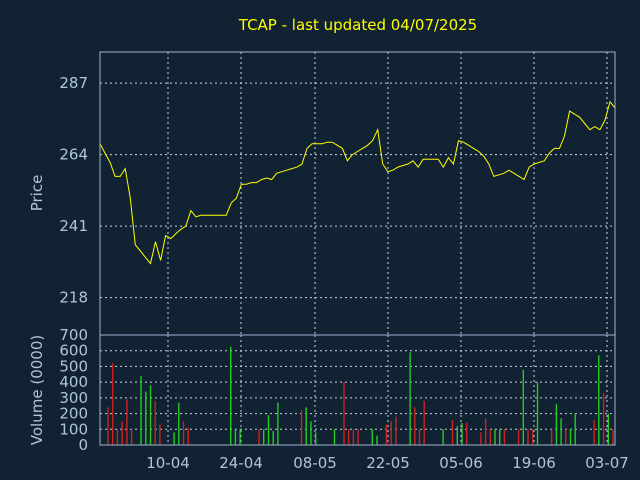 Image resolution: width=640 pixels, height=480 pixels. Describe the element at coordinates (73, 366) in the screenshot. I see `volume-y-tick-label: 500` at that location.